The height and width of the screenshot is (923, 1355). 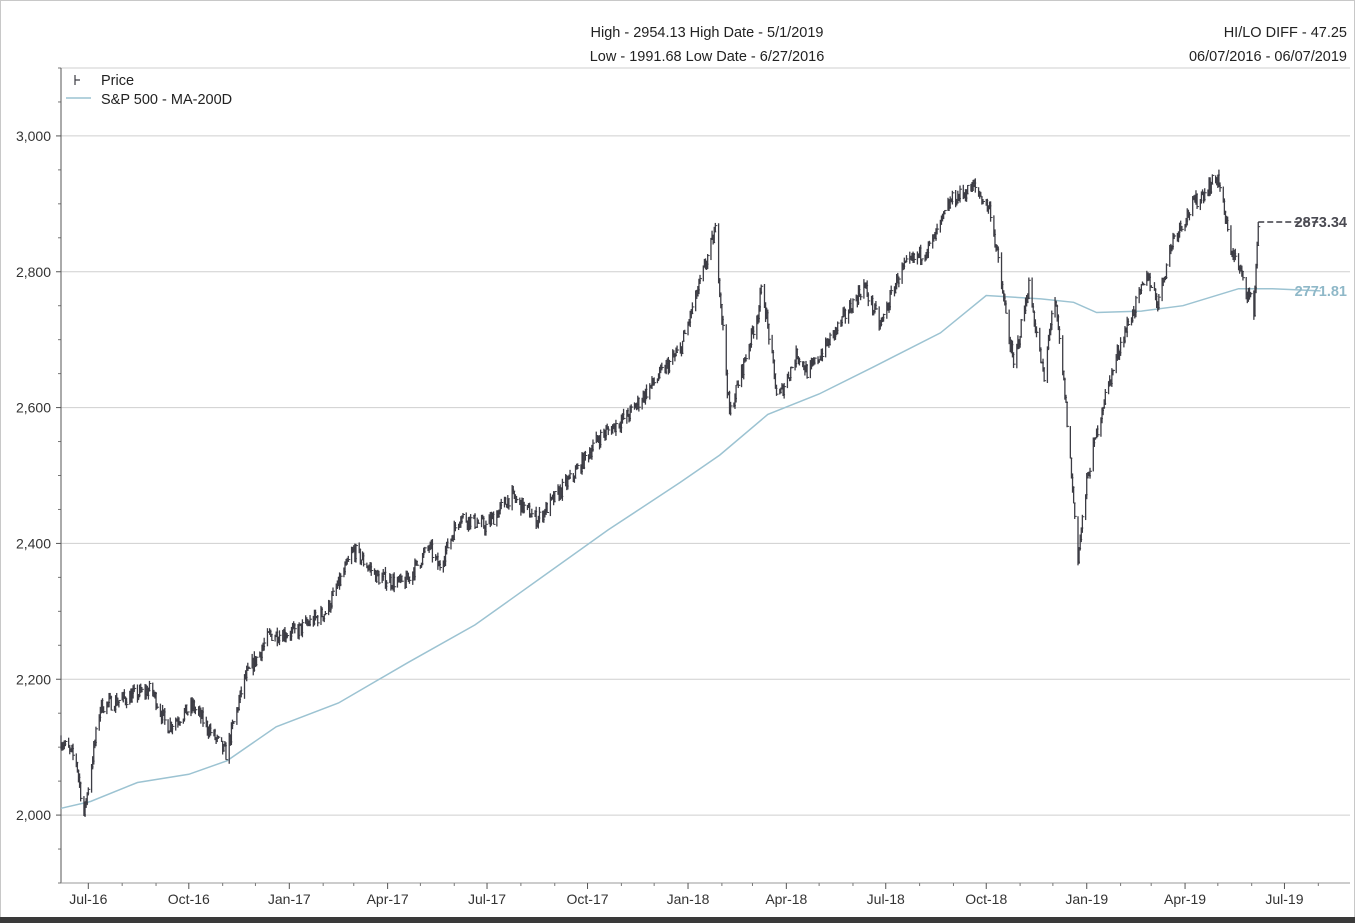 I want to click on x-tick-label: Jul-18, so click(x=886, y=899).